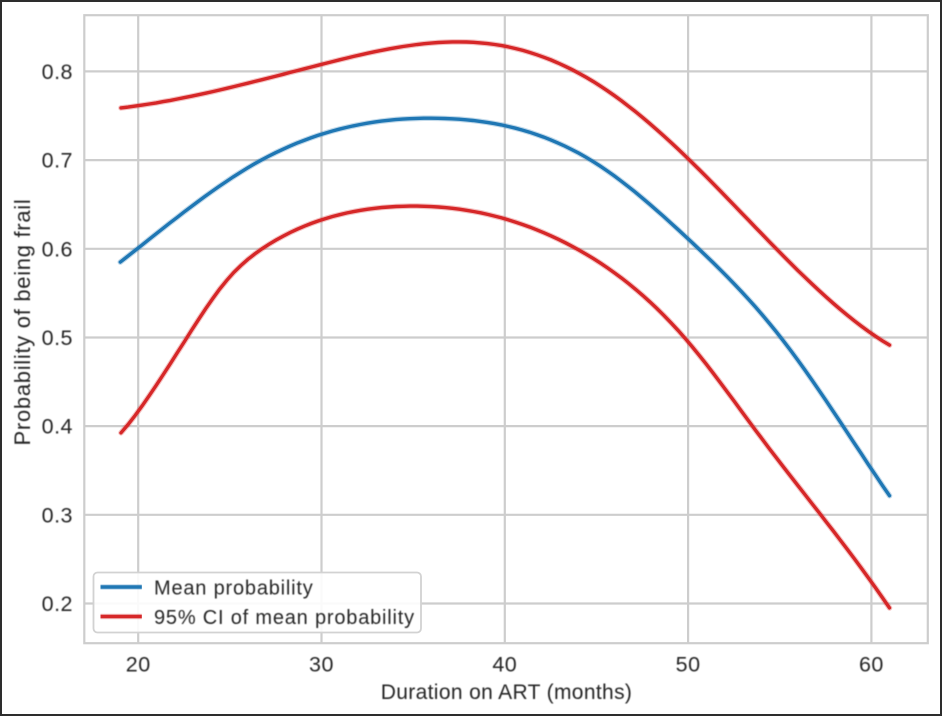 This screenshot has height=716, width=942. What do you see at coordinates (321, 665) in the screenshot?
I see `svg-text: 30` at bounding box center [321, 665].